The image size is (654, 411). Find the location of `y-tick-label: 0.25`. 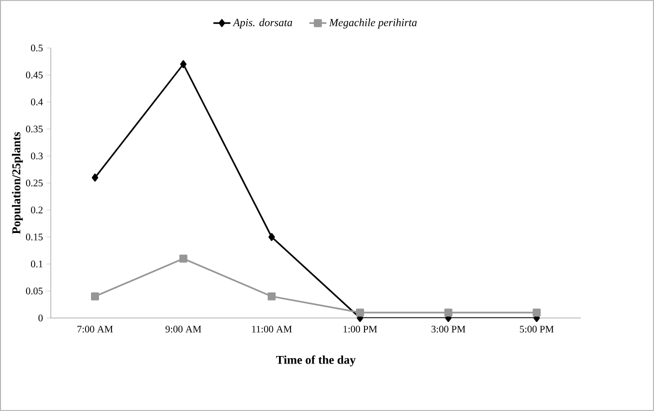

y-tick-label: 0.25 is located at coordinates (34, 183).